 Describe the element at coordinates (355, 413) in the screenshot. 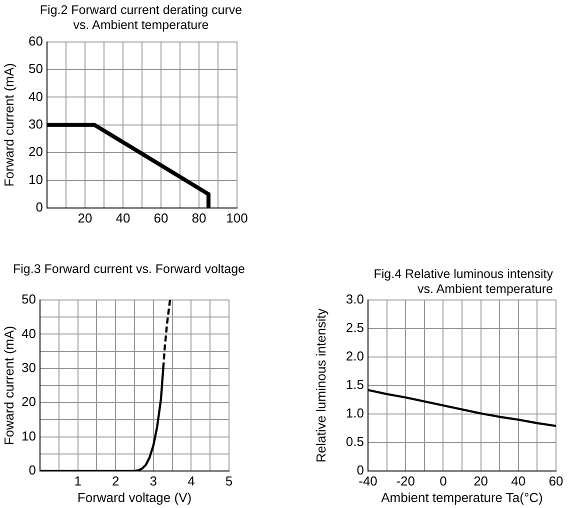

I see `y-tick-label: 1.0` at that location.